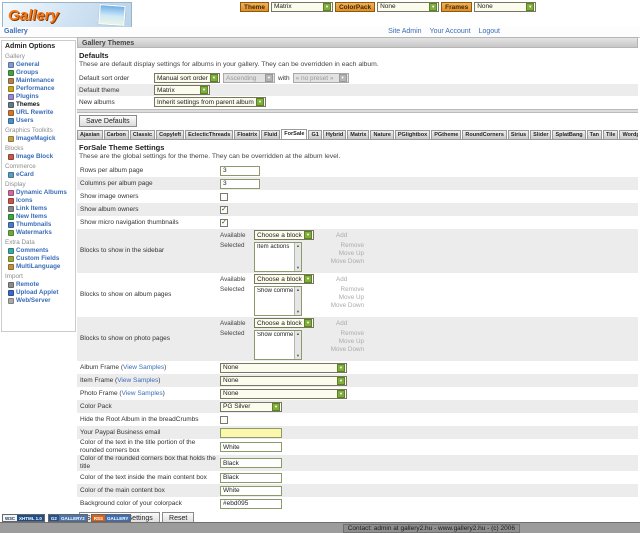  What do you see at coordinates (41, 300) in the screenshot?
I see `sidebar-item-web-server: Web/Server` at bounding box center [41, 300].